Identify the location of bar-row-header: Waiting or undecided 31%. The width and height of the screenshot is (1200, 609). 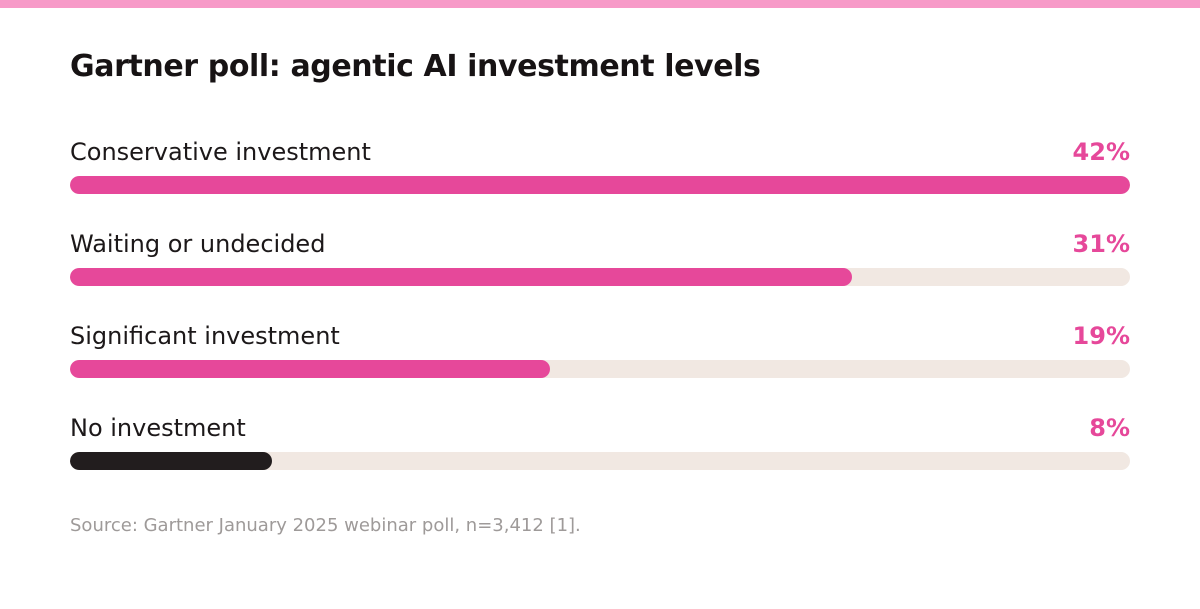
(600, 246).